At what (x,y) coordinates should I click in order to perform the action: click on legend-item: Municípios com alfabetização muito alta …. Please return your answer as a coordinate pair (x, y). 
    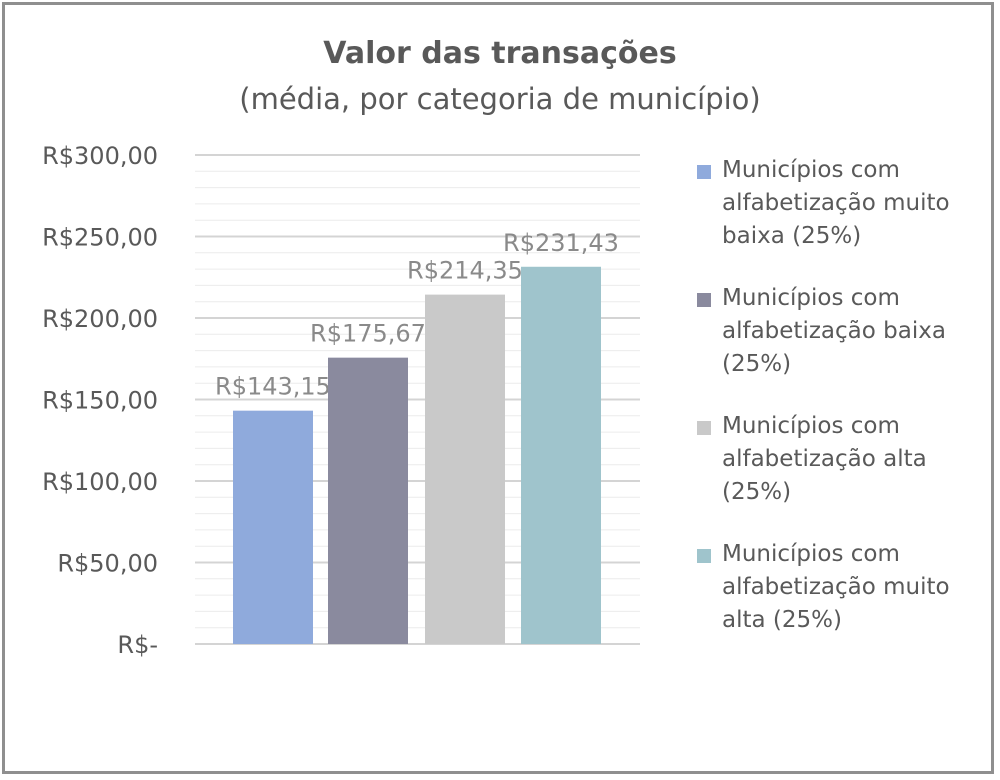
    Looking at the image, I should click on (844, 602).